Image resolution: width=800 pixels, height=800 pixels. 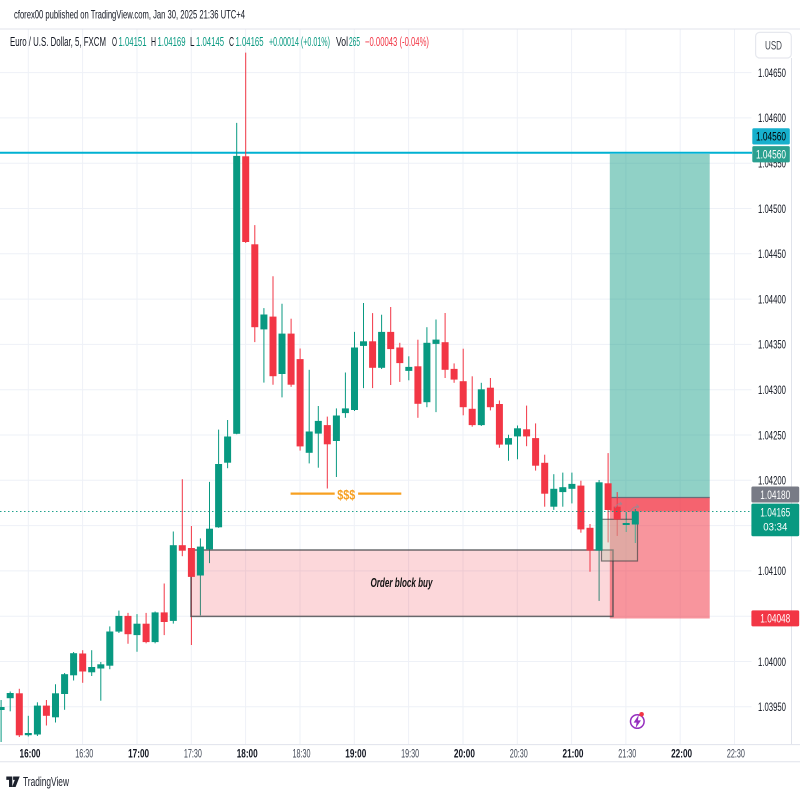 What do you see at coordinates (354, 42) in the screenshot?
I see `svg-text: 265` at bounding box center [354, 42].